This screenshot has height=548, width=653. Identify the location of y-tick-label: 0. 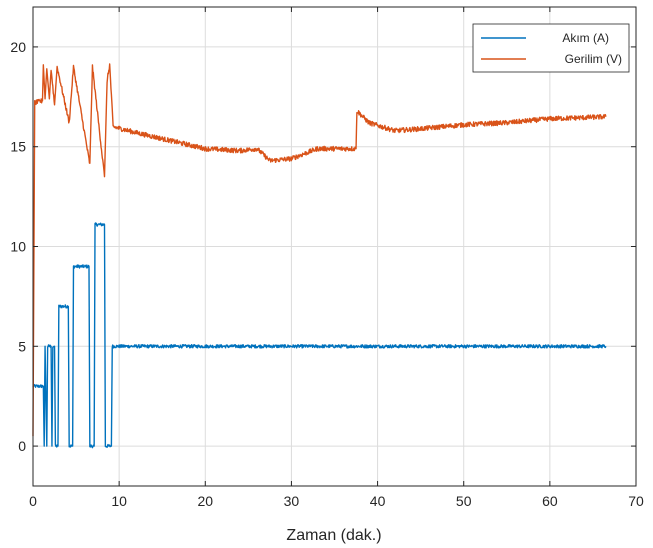
(22, 446).